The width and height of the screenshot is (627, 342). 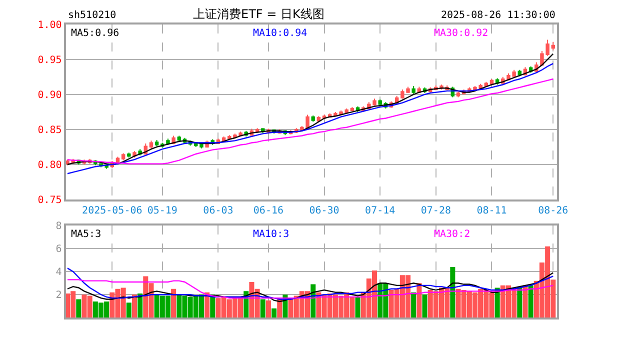 What do you see at coordinates (435, 211) in the screenshot?
I see `x-tick-label: 07-28` at bounding box center [435, 211].